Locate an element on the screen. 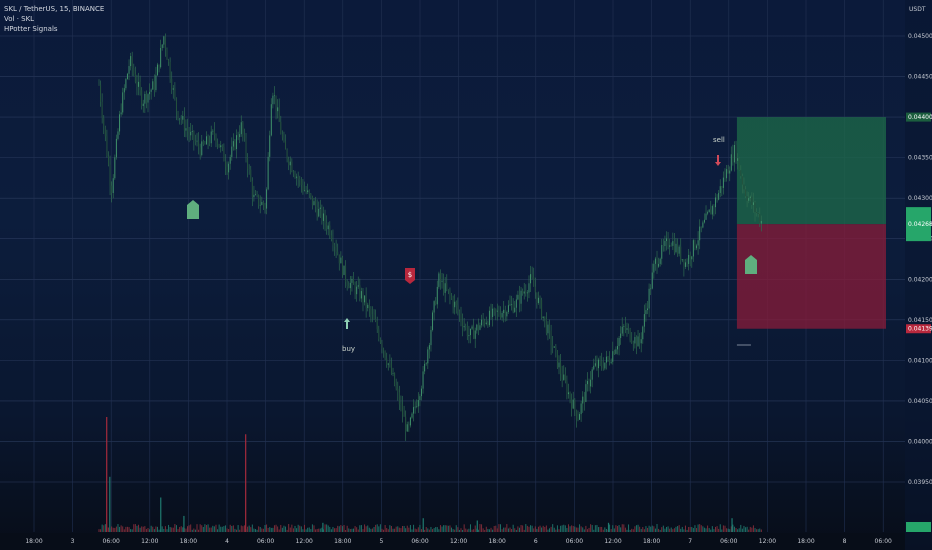  time-axis-bg is located at coordinates (452, 541).